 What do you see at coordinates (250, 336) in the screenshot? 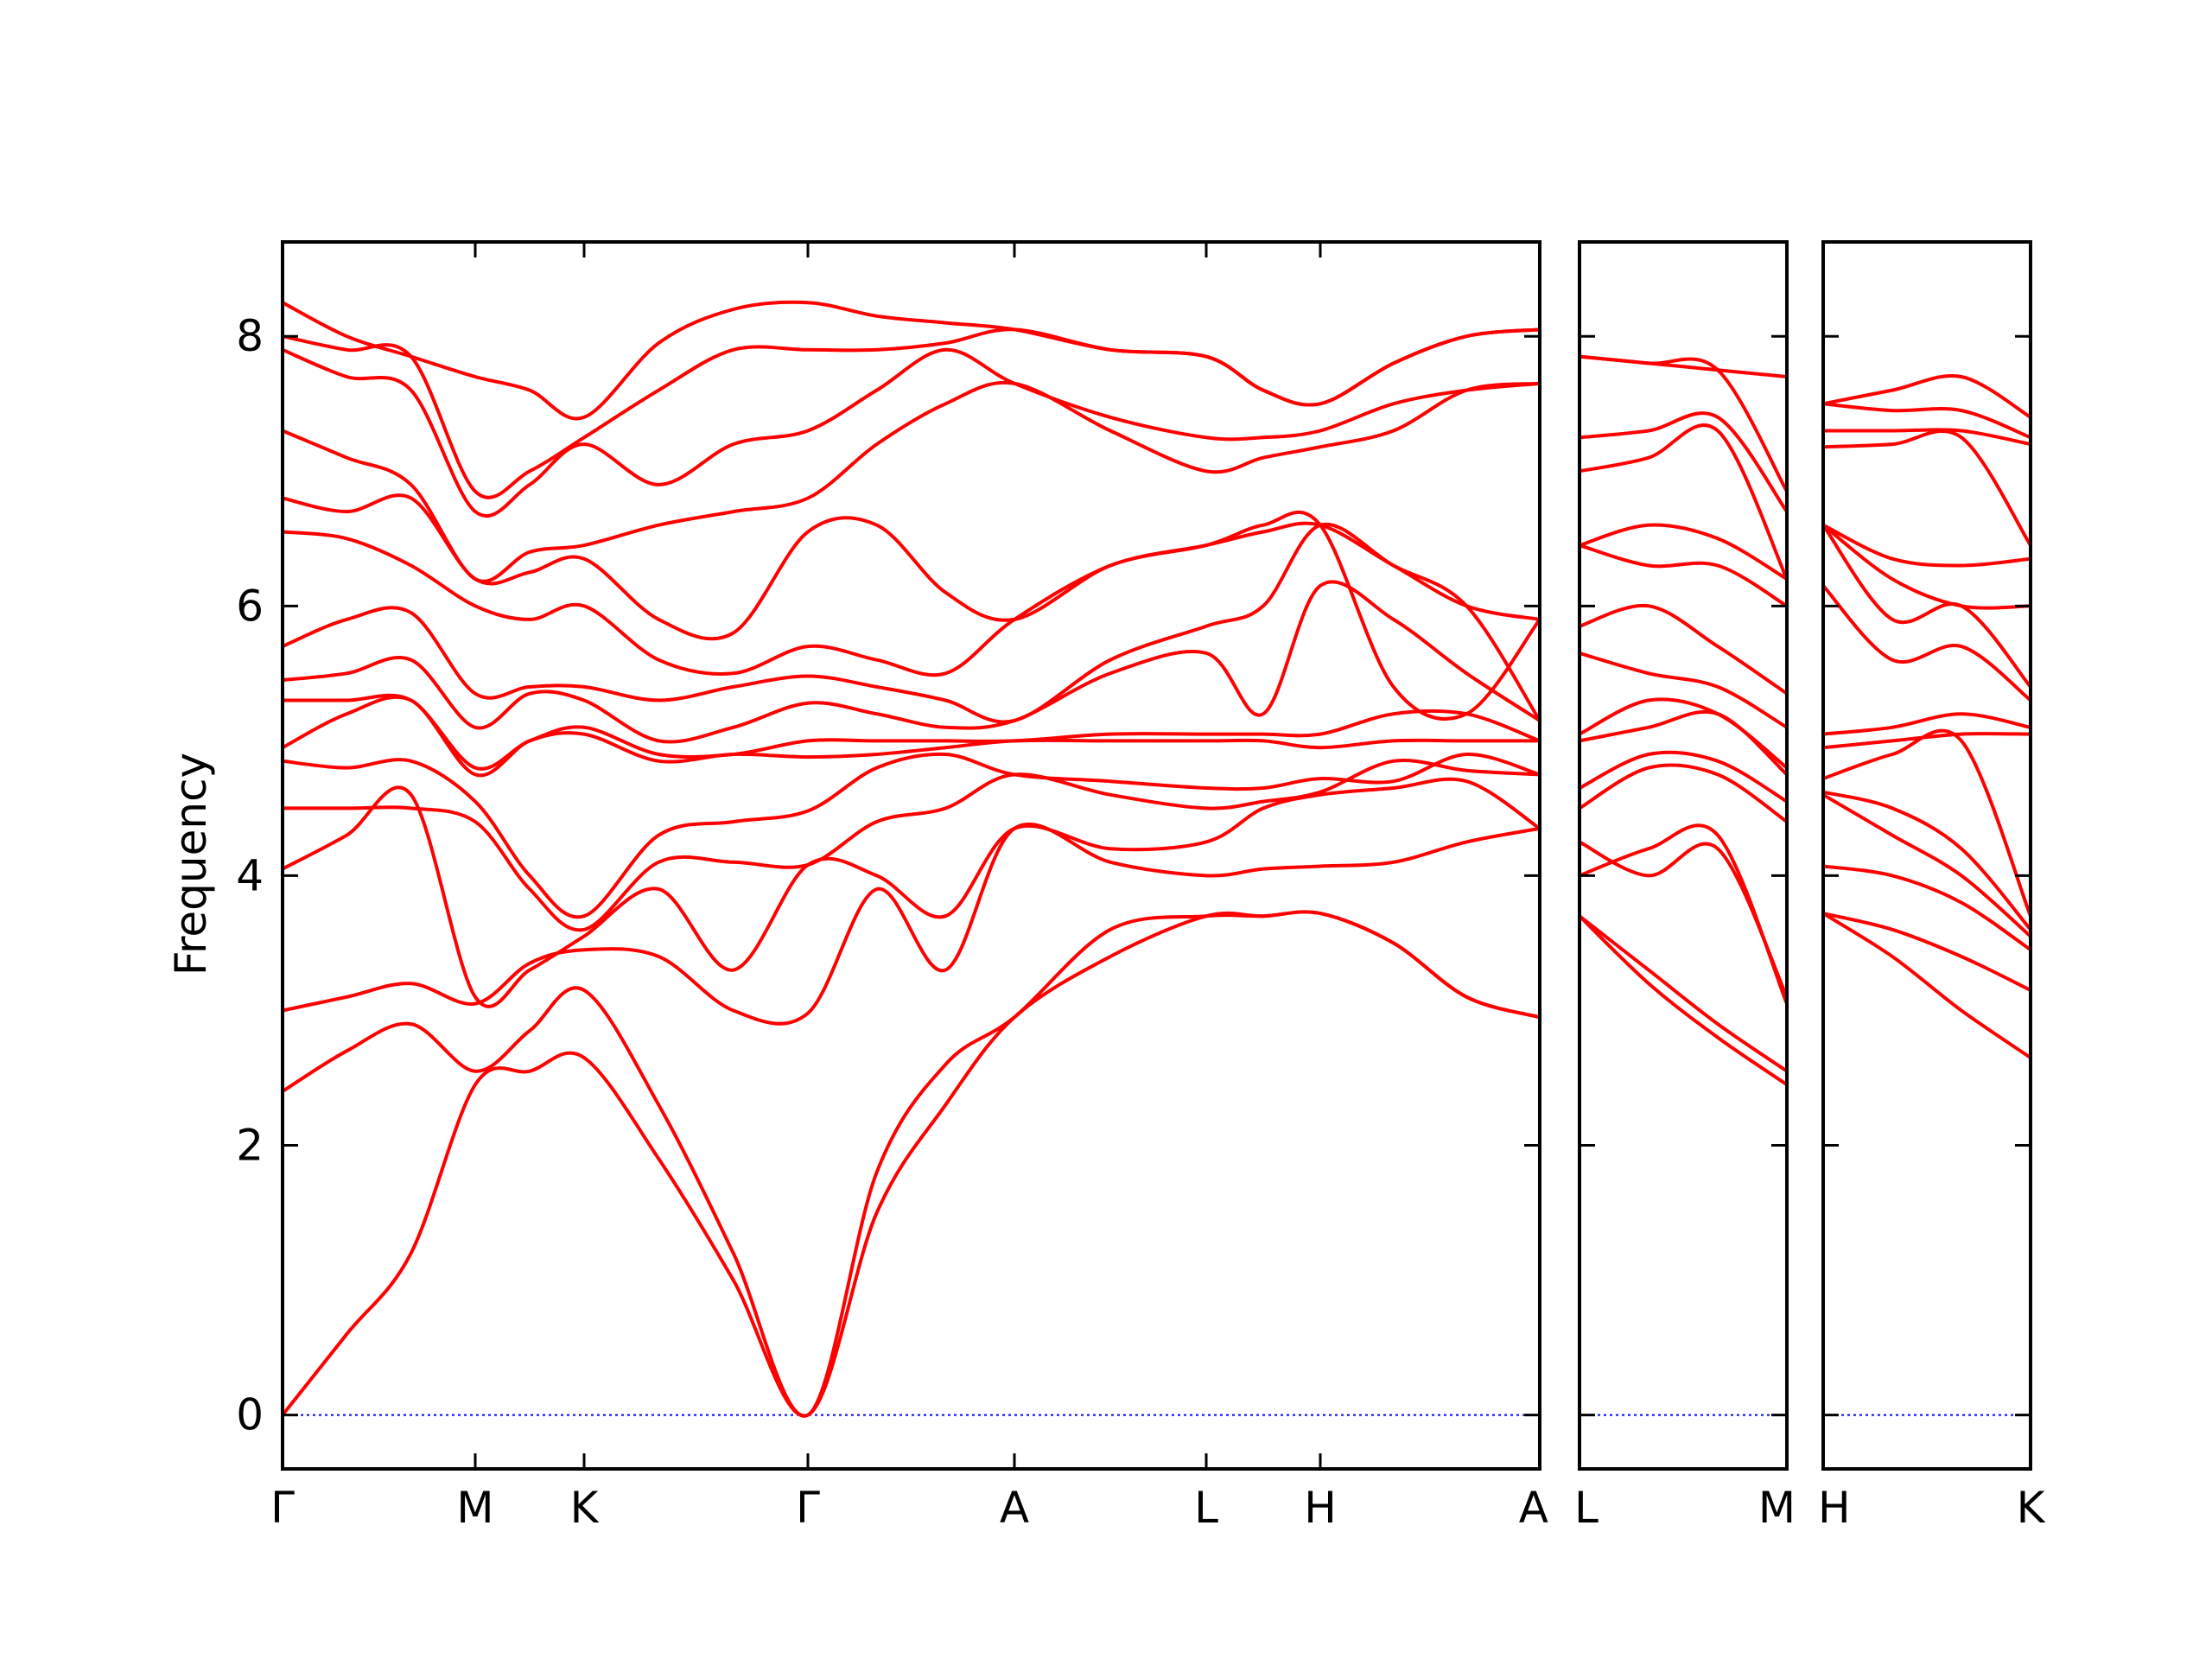
I see `y-tick-label: 8` at bounding box center [250, 336].